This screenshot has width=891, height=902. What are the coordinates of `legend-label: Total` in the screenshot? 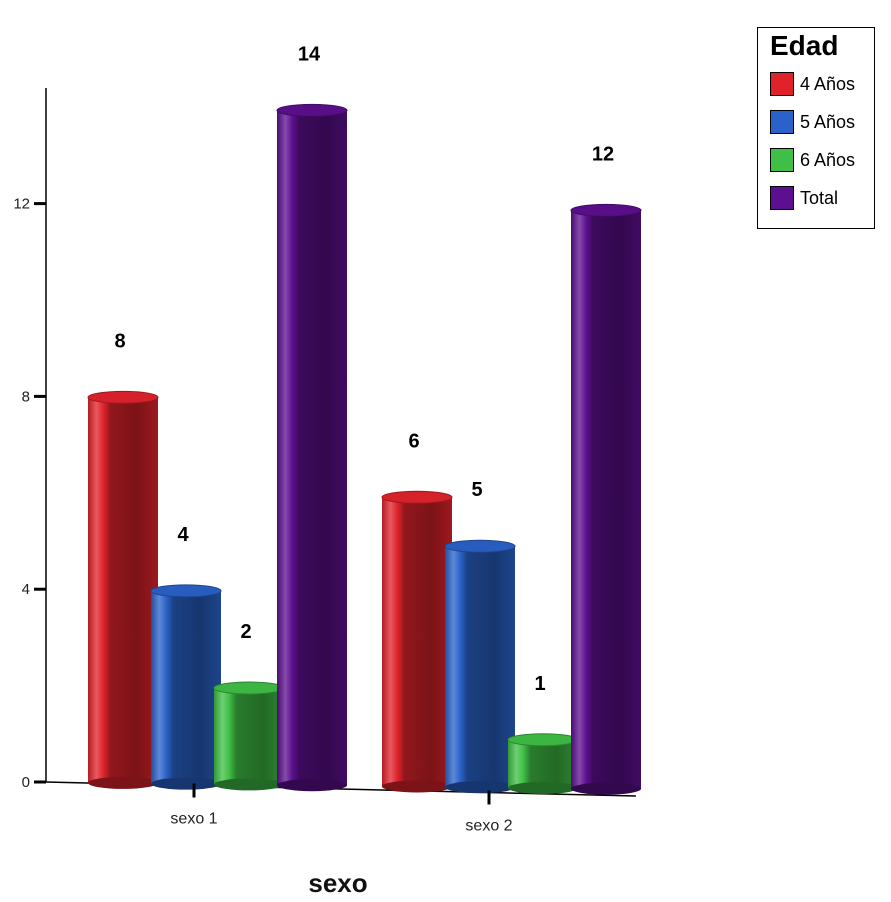 It's located at (819, 197).